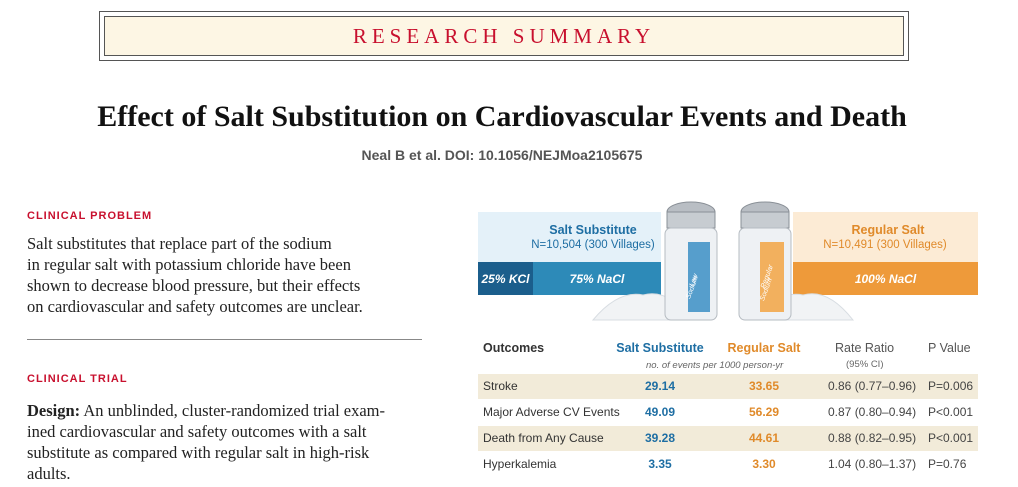 The image size is (1018, 487). What do you see at coordinates (872, 386) in the screenshot?
I see `rate-ratio-value: 0.86 (0.77–0.96)` at bounding box center [872, 386].